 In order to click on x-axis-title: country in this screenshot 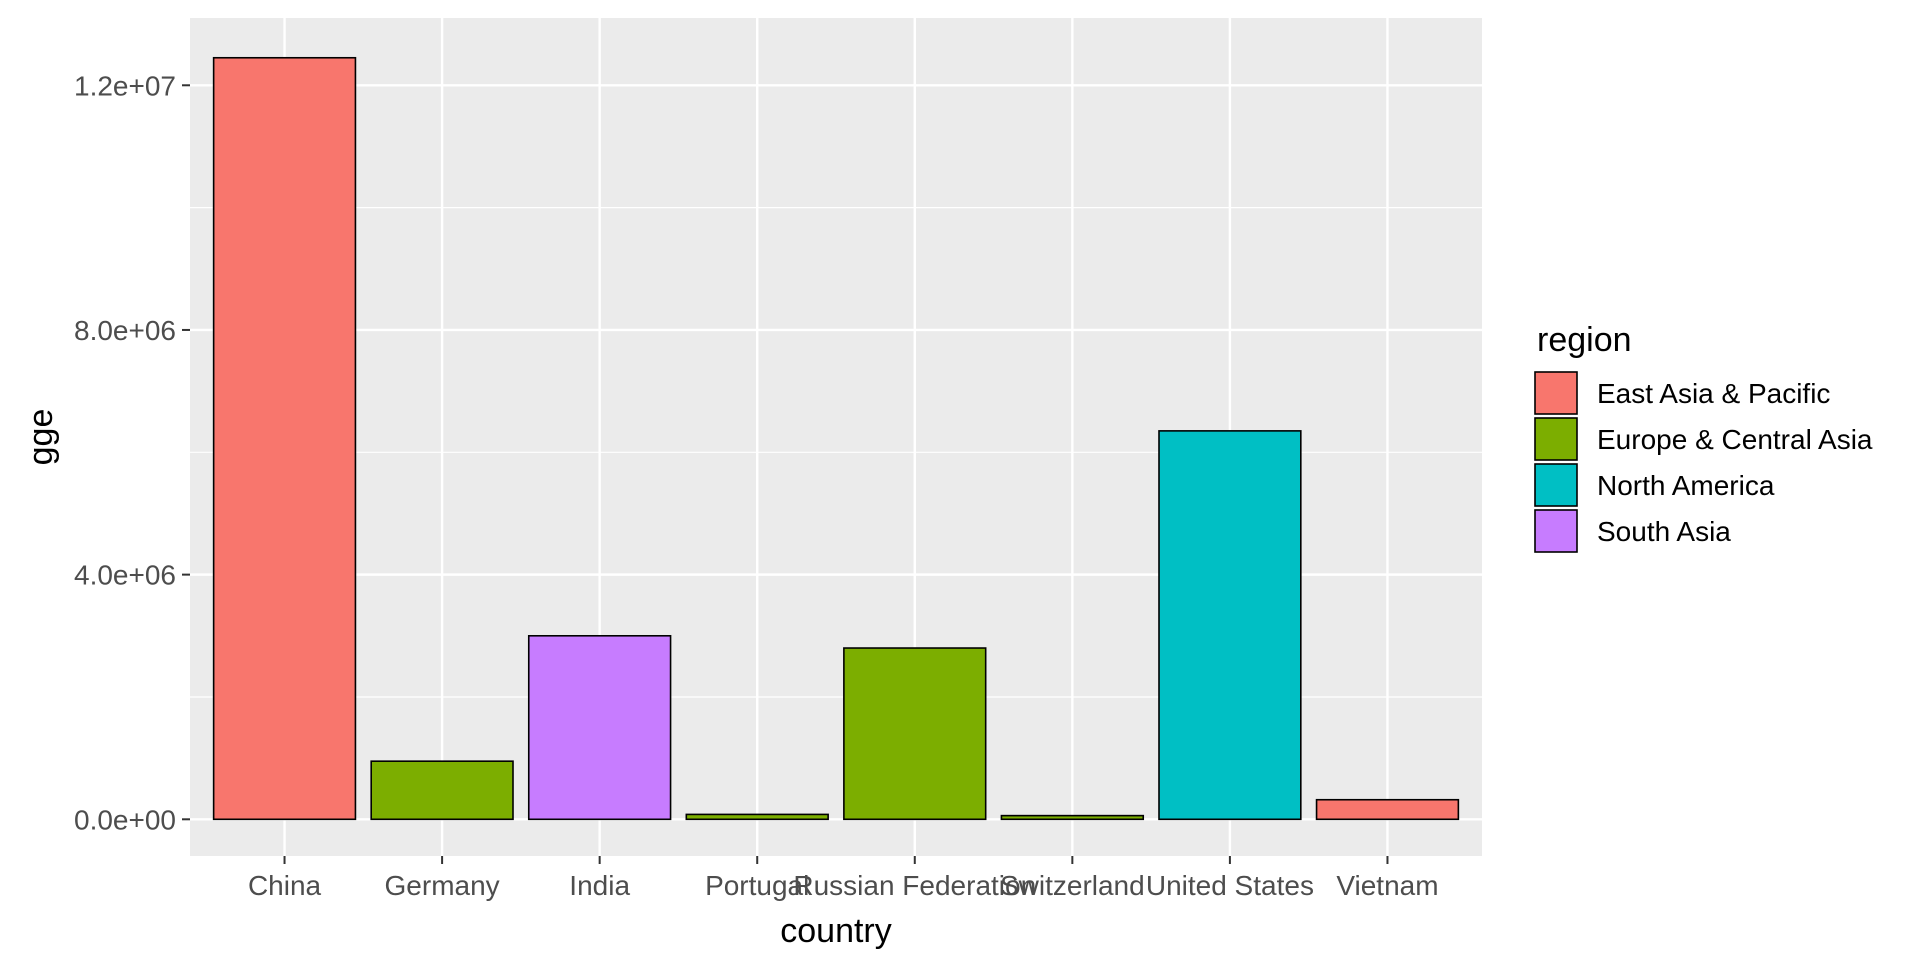, I will do `click(836, 931)`.